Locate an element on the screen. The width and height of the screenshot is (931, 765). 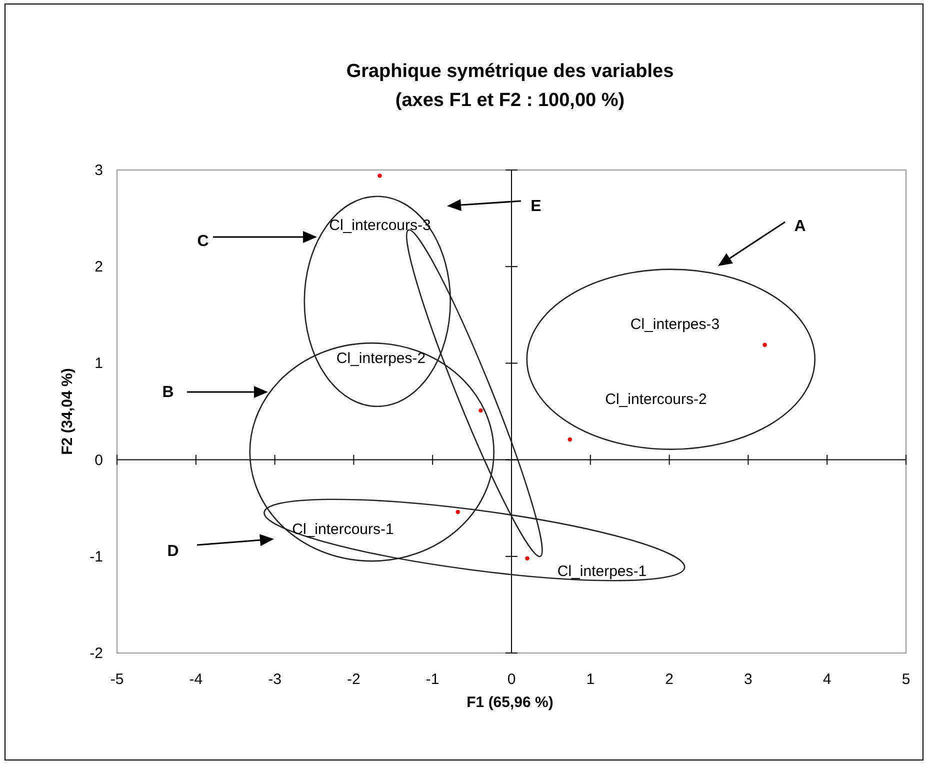
x-tick-label: 4 is located at coordinates (827, 679).